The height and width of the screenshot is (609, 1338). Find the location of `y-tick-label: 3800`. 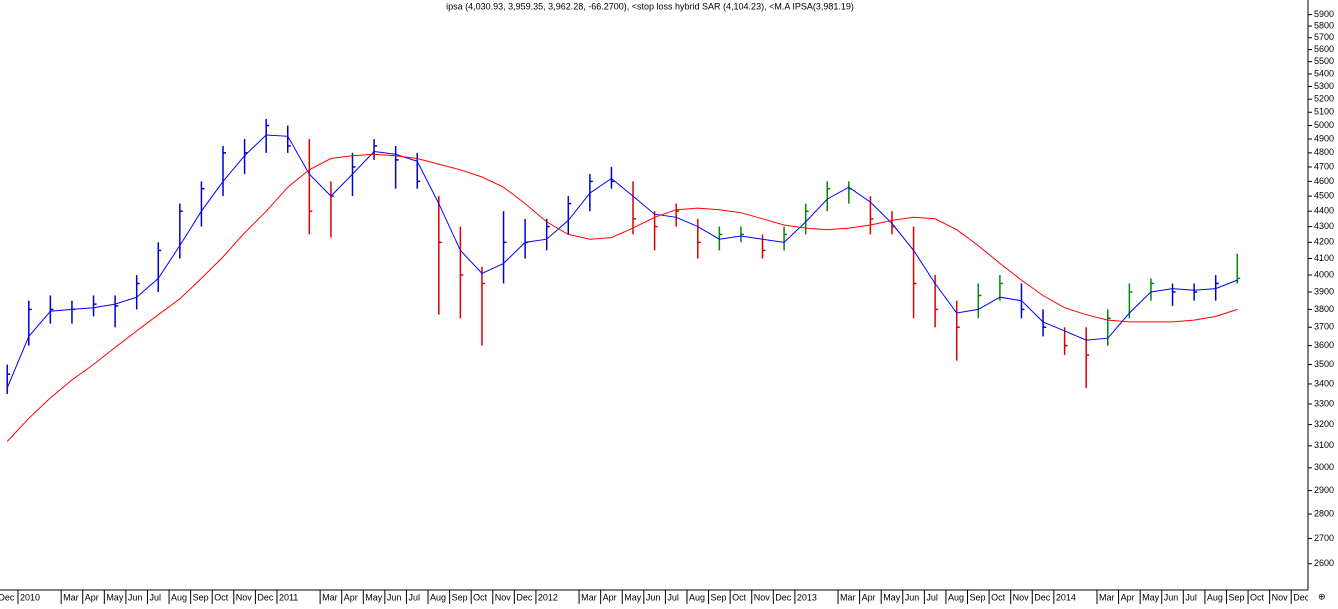

y-tick-label: 3800 is located at coordinates (1324, 309).